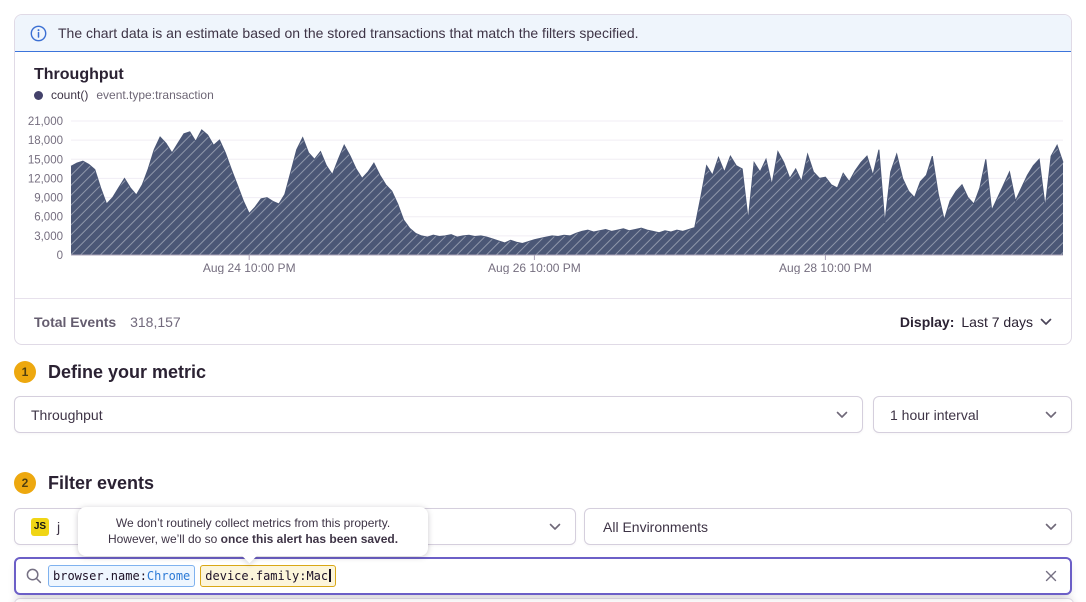 The image size is (1086, 602). What do you see at coordinates (256, 576) in the screenshot?
I see `token-key: device.family:` at bounding box center [256, 576].